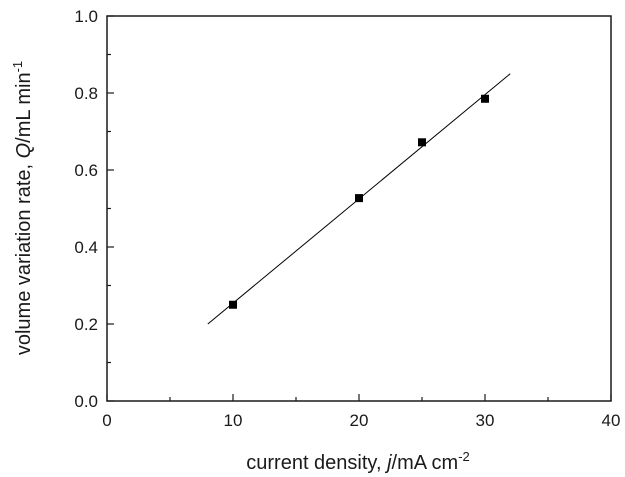 This screenshot has height=477, width=625. What do you see at coordinates (86, 93) in the screenshot?
I see `y-tick-label: 0.8` at bounding box center [86, 93].